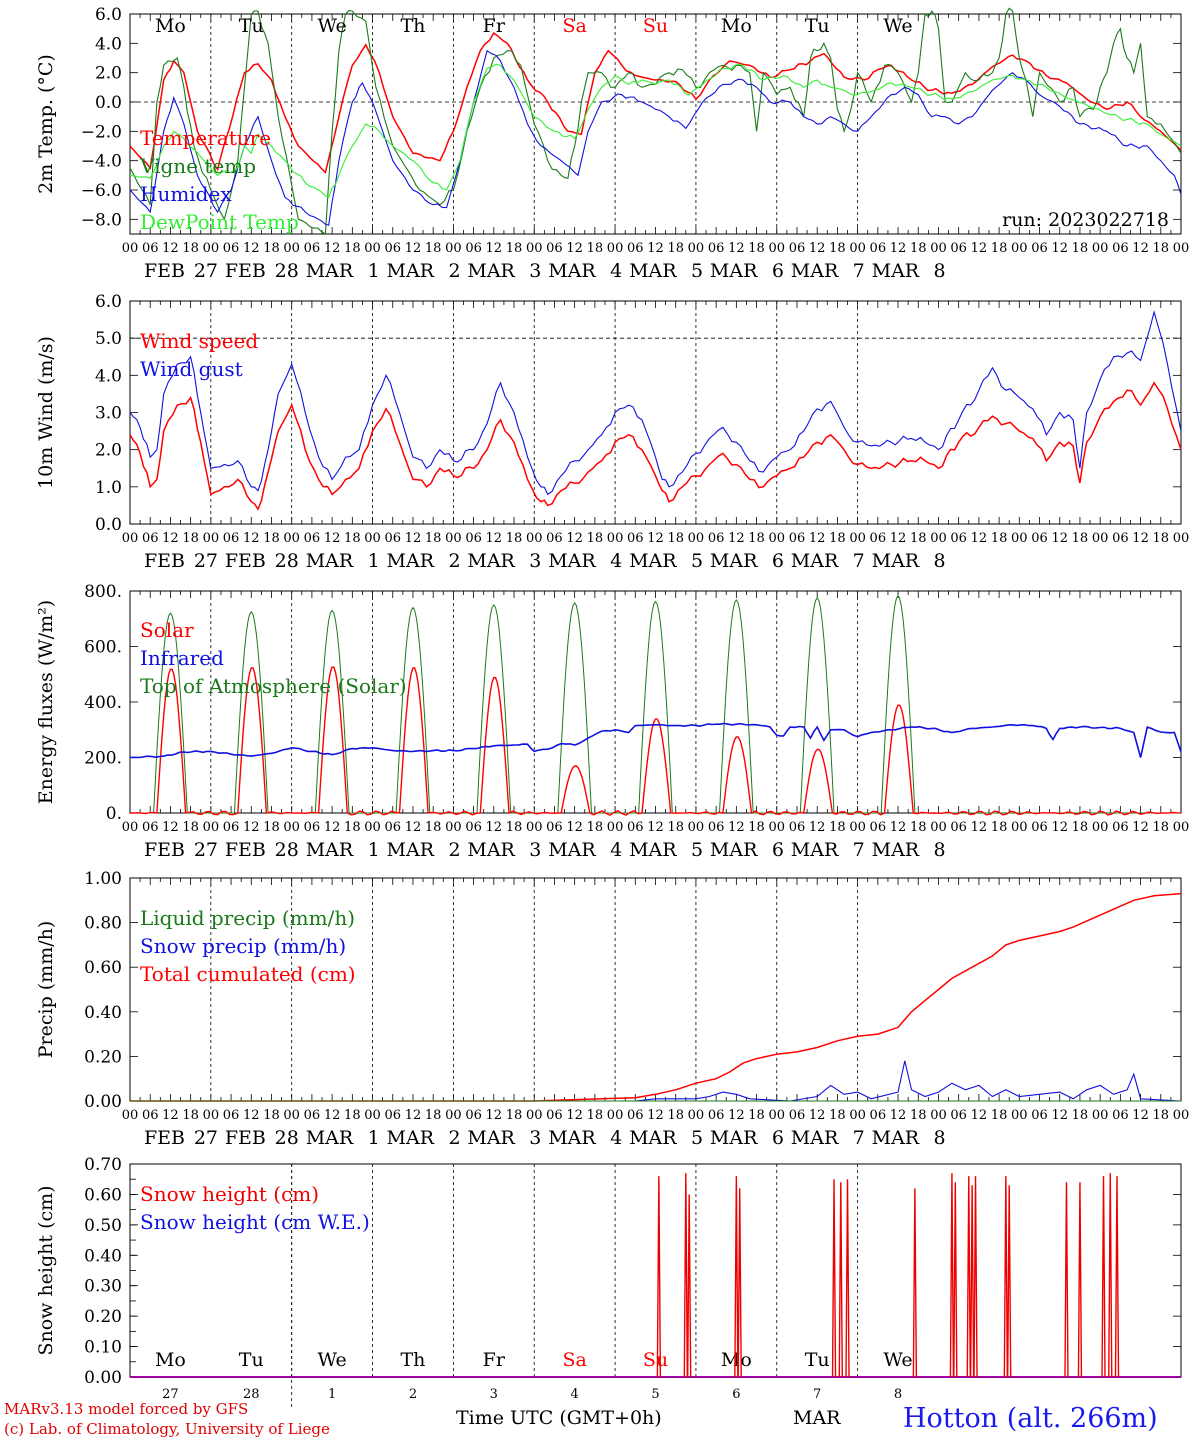 Image resolution: width=1194 pixels, height=1440 pixels. What do you see at coordinates (494, 1394) in the screenshot?
I see `day-number: 3` at bounding box center [494, 1394].